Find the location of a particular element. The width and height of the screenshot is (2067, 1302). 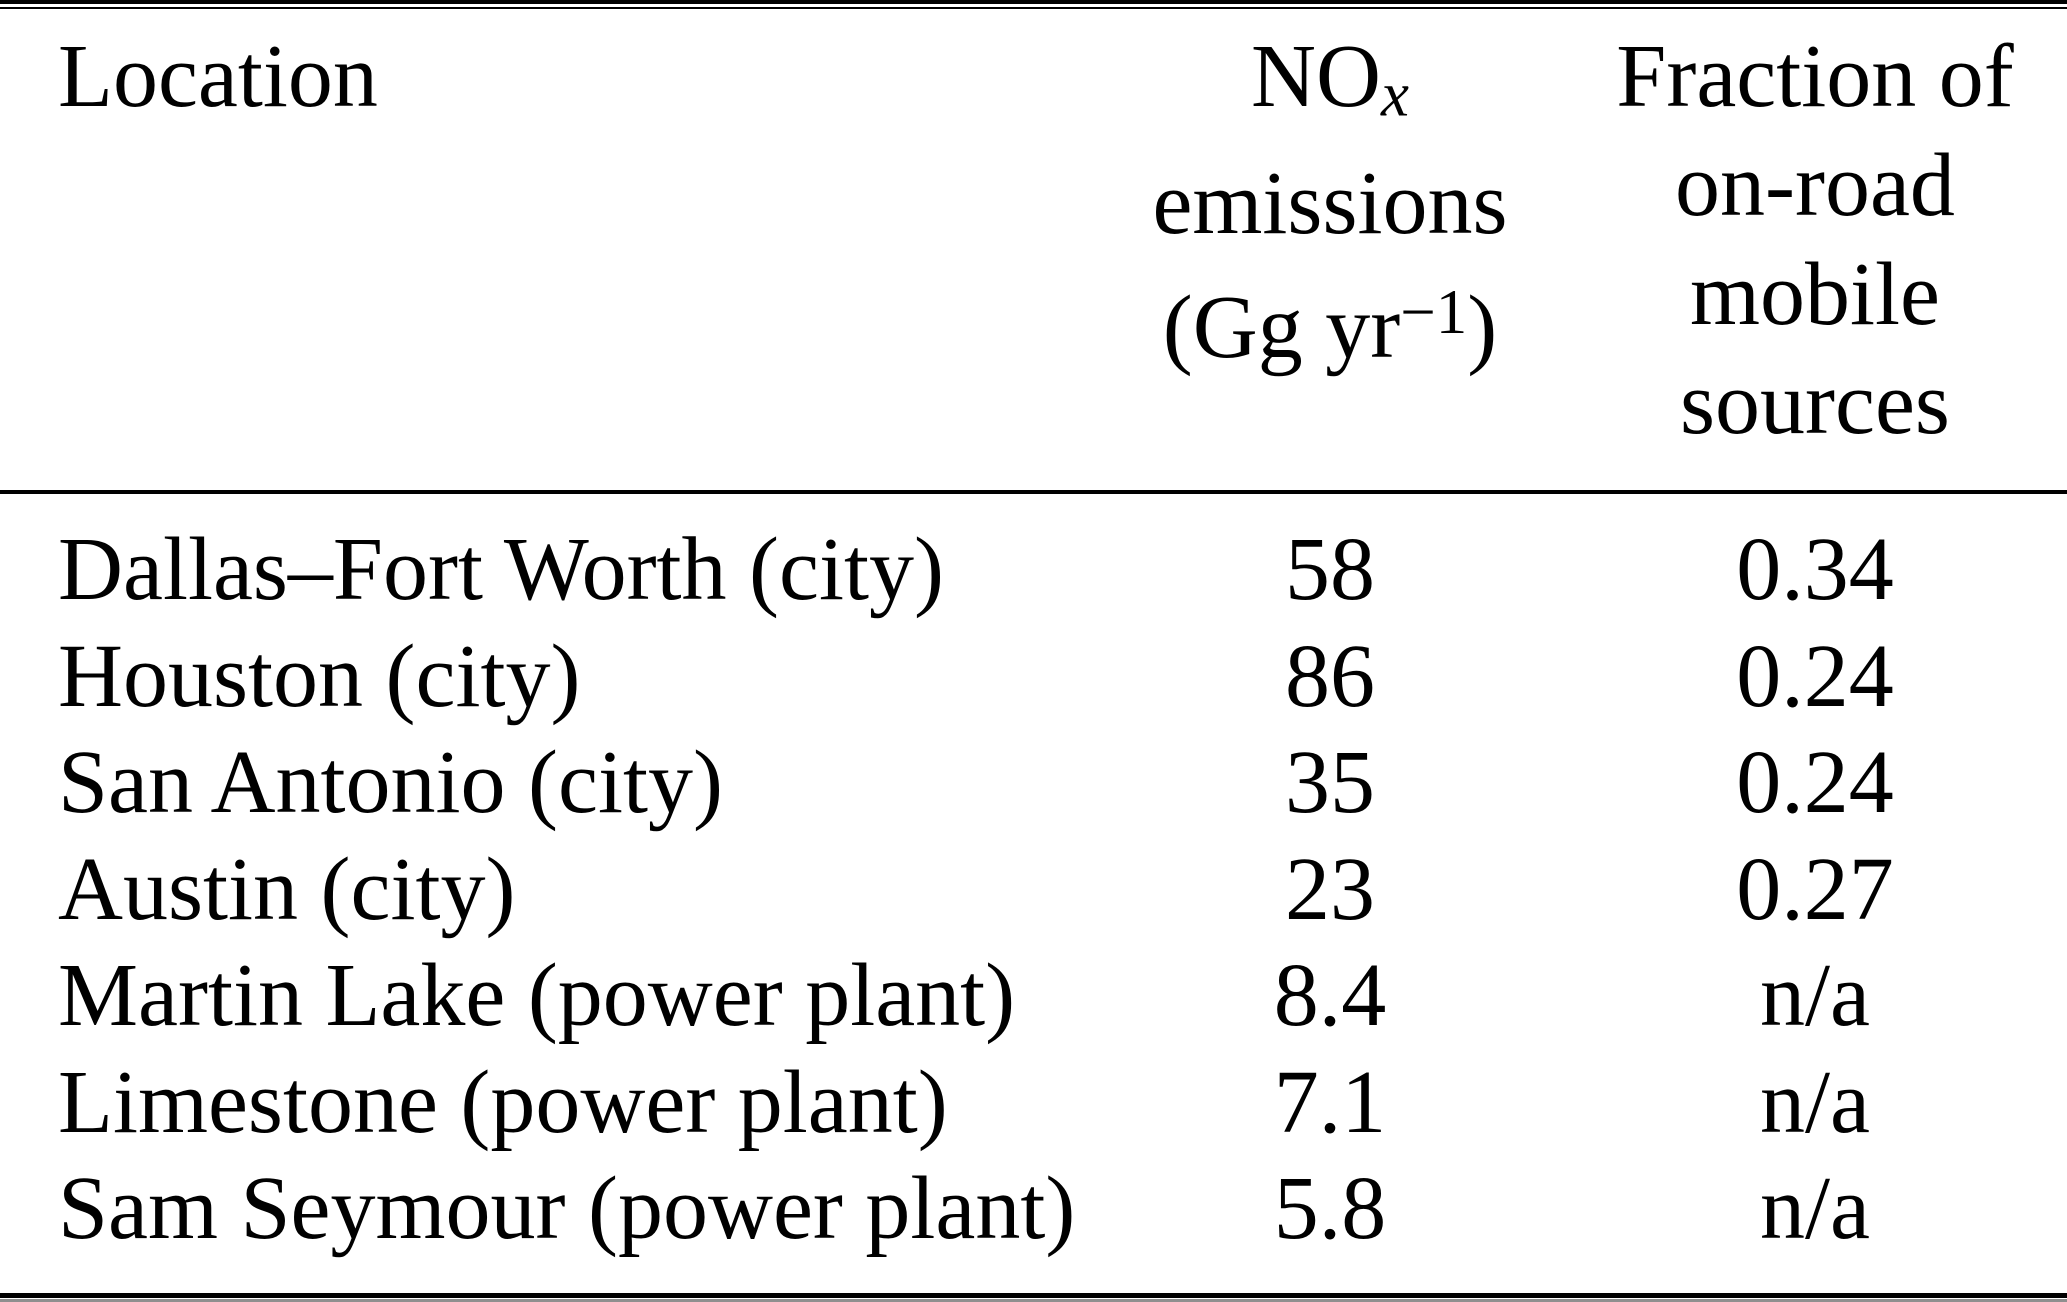

location-cell: Limestone (power plant) is located at coordinates (503, 1102).